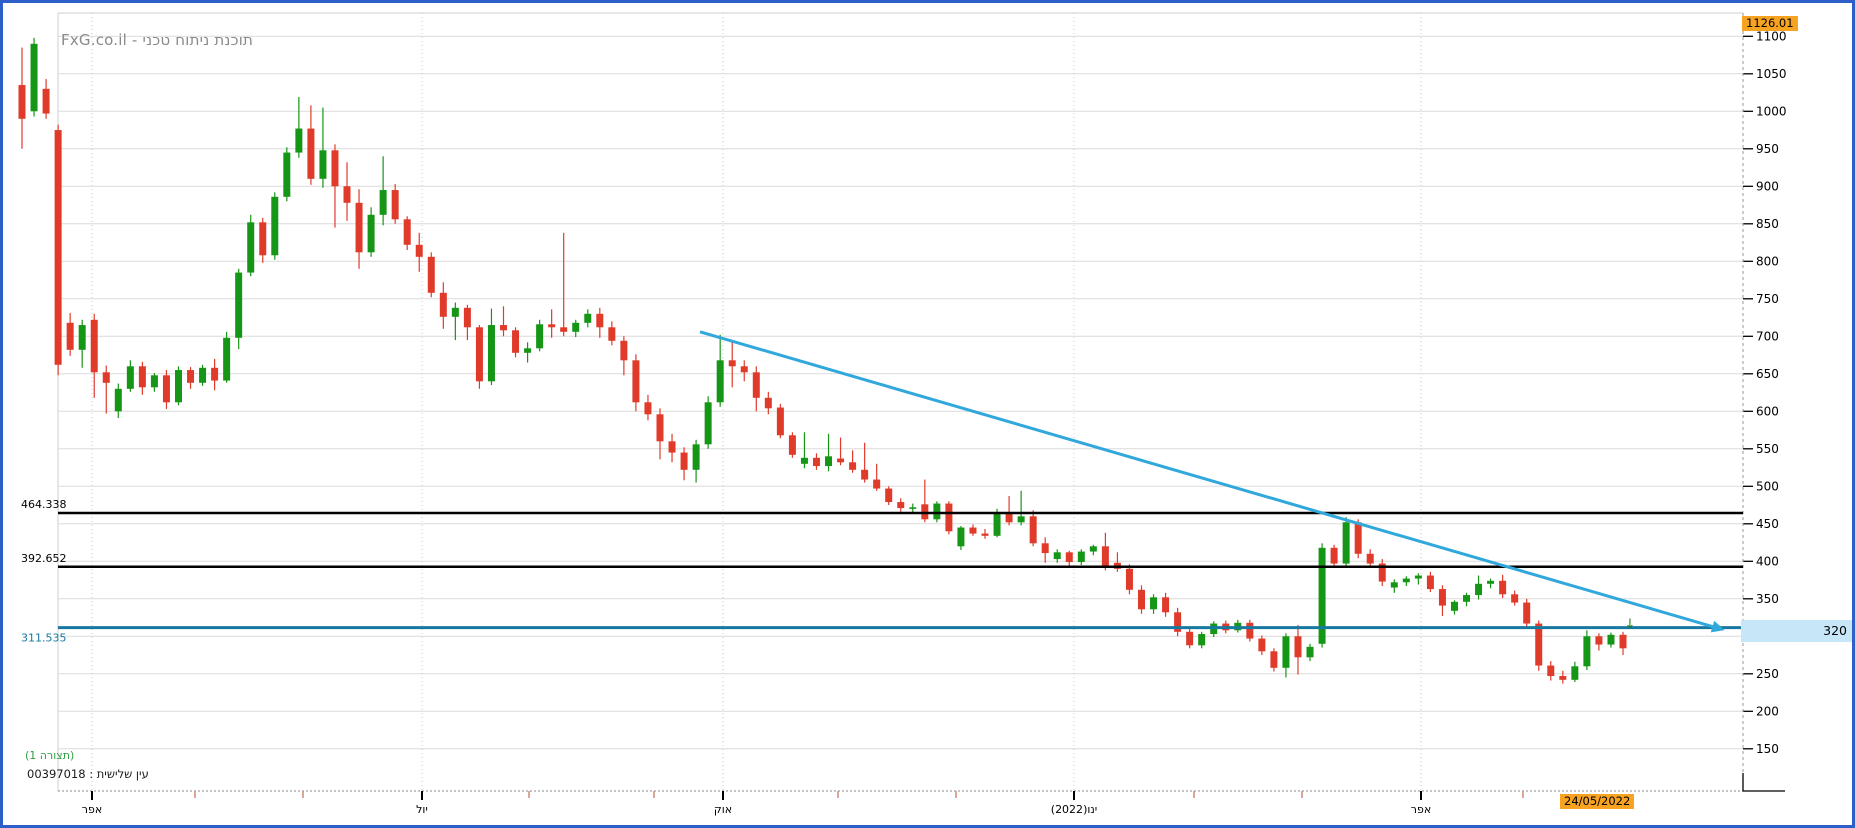  What do you see at coordinates (1767, 449) in the screenshot?
I see `y-tick-label: 550` at bounding box center [1767, 449].